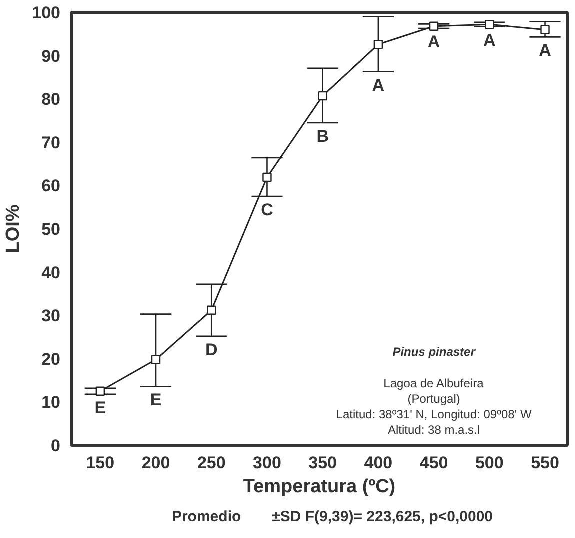 The height and width of the screenshot is (538, 575). I want to click on x-tick-label: 550, so click(545, 463).